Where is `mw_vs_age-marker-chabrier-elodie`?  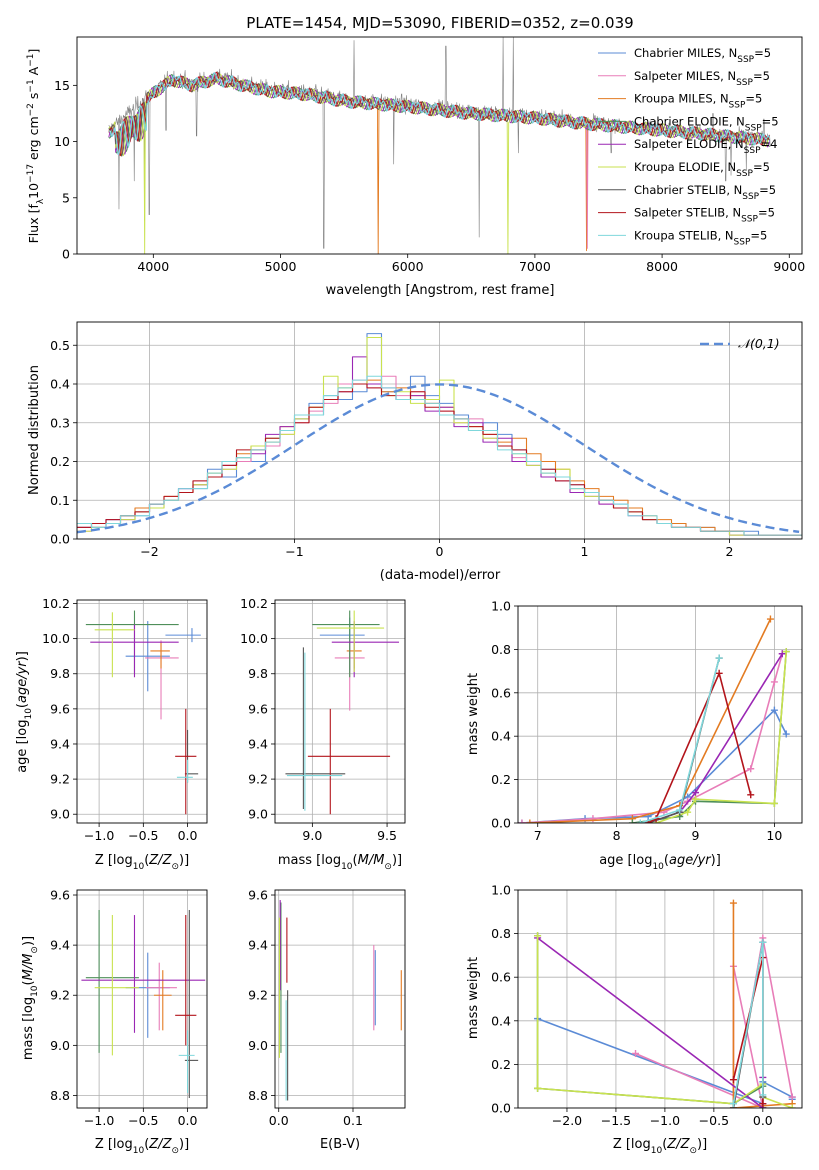 mw_vs_age-marker-chabrier-elodie is located at coordinates (632, 821).